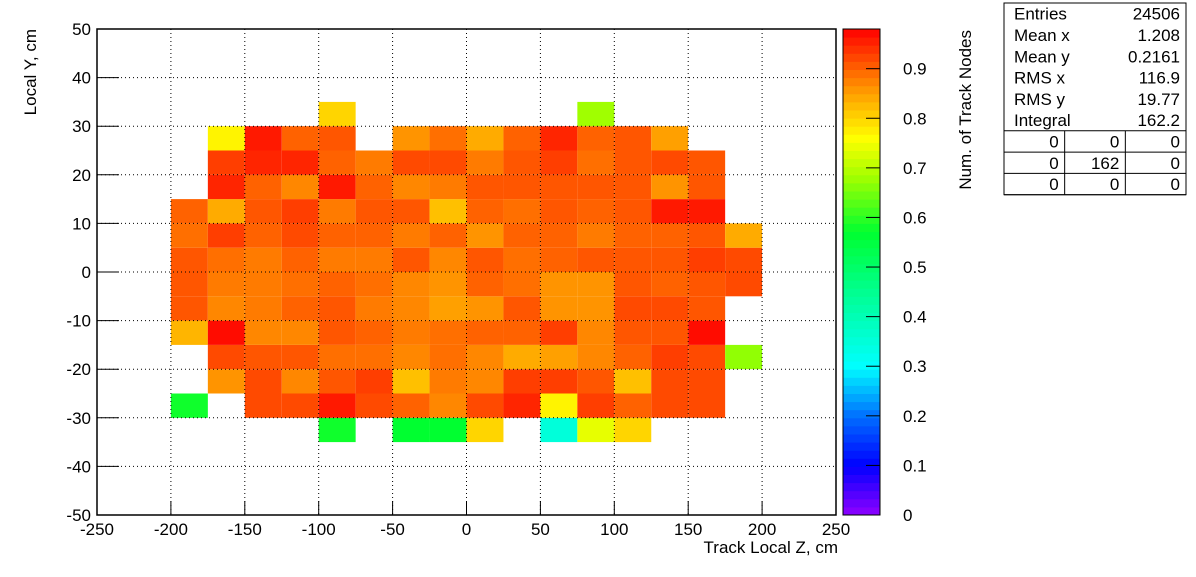 The height and width of the screenshot is (577, 1196). Describe the element at coordinates (915, 168) in the screenshot. I see `z-tick-label: 0.7` at that location.